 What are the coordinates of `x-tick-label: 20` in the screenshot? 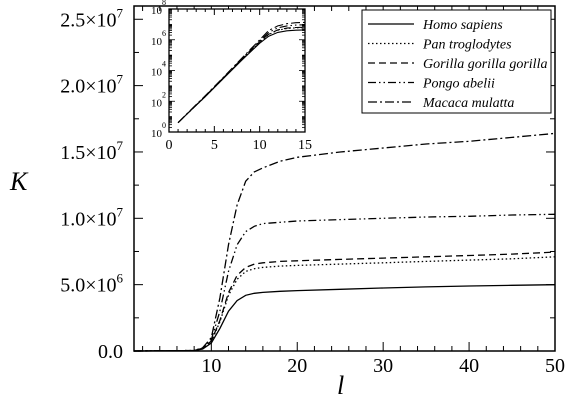 It's located at (297, 366).